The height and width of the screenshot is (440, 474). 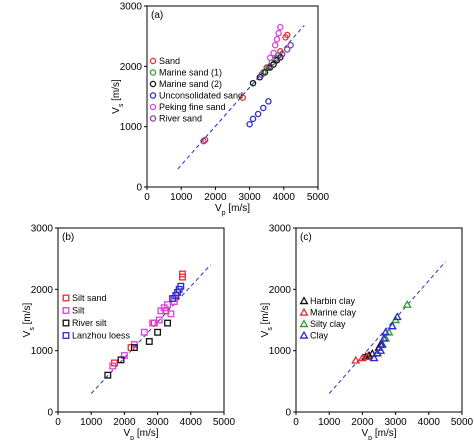 What do you see at coordinates (280, 229) in the screenshot?
I see `y-tick-label: 3000` at bounding box center [280, 229].